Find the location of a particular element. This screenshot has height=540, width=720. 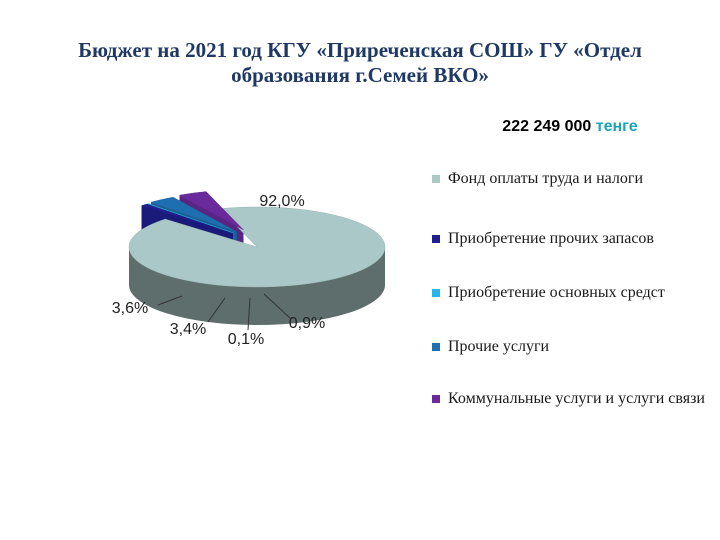

data-label: 3,6% is located at coordinates (130, 308).